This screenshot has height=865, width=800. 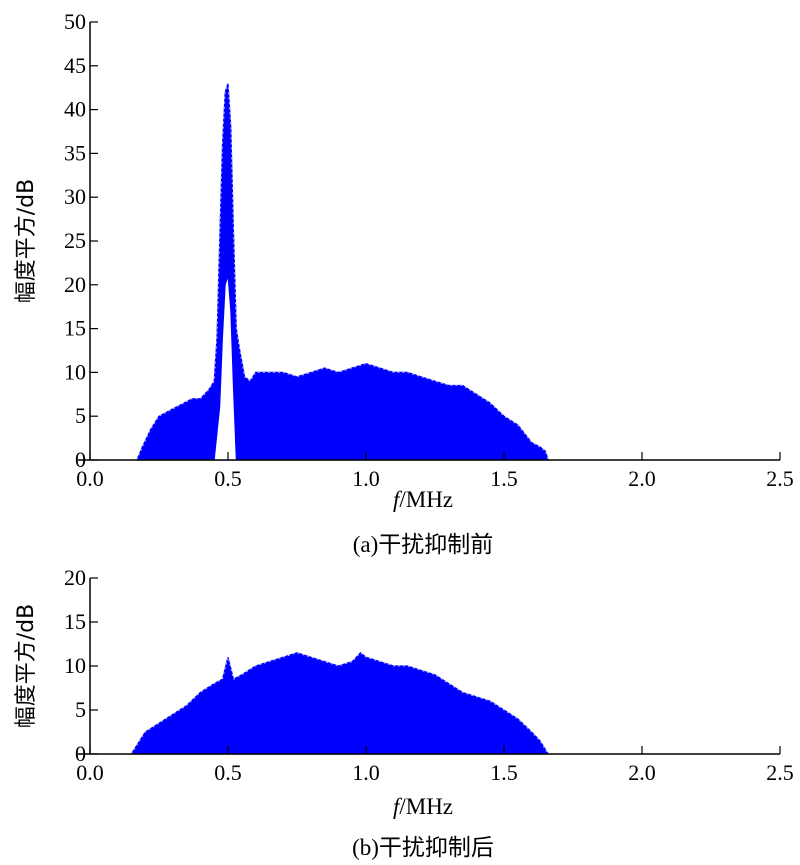 I want to click on chart-b-plot-area, so click(x=340, y=703).